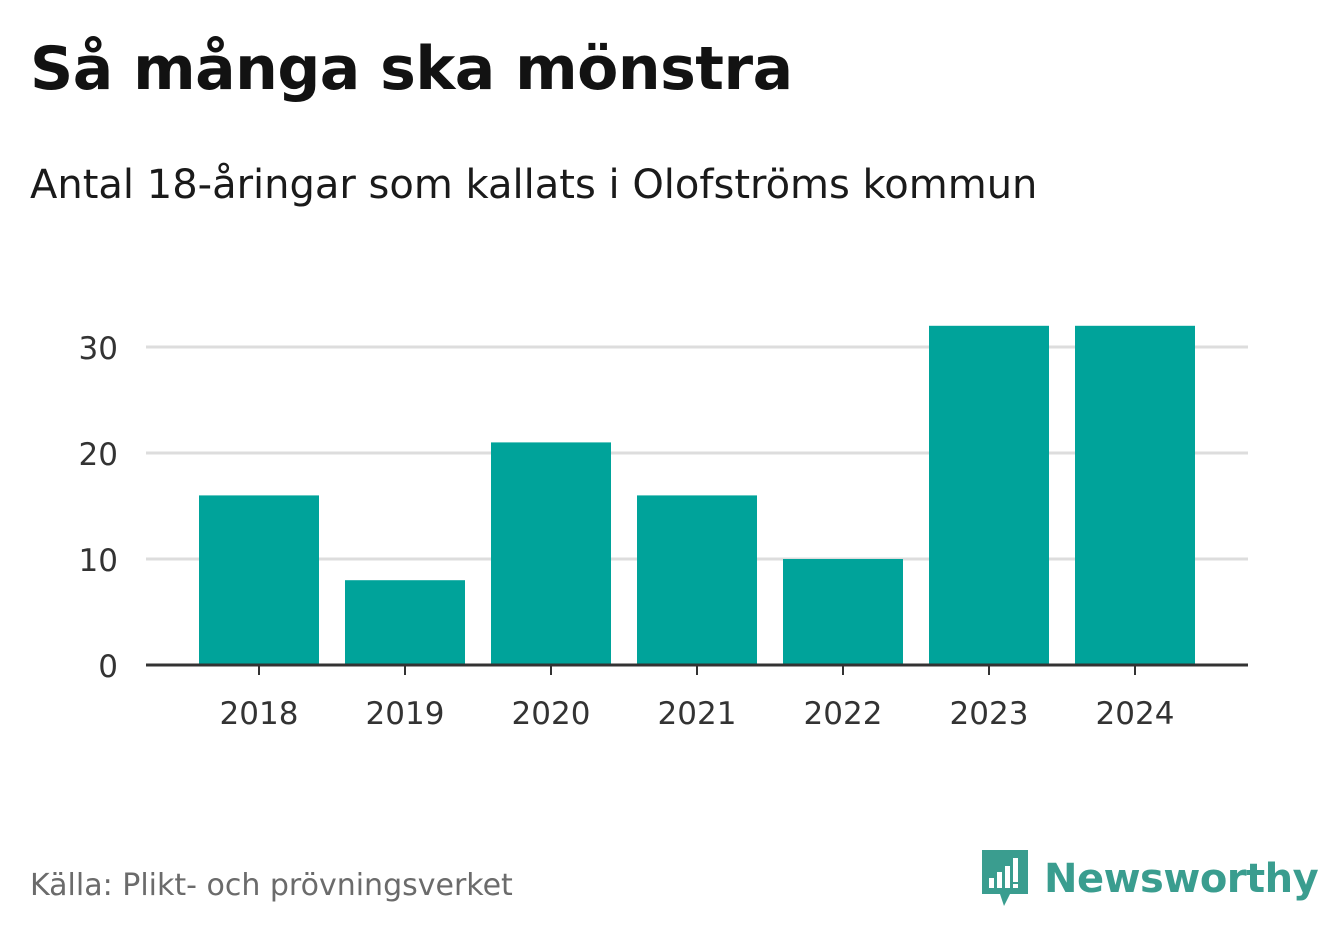 The image size is (1322, 939). I want to click on x-tick-label: 2023, so click(989, 714).